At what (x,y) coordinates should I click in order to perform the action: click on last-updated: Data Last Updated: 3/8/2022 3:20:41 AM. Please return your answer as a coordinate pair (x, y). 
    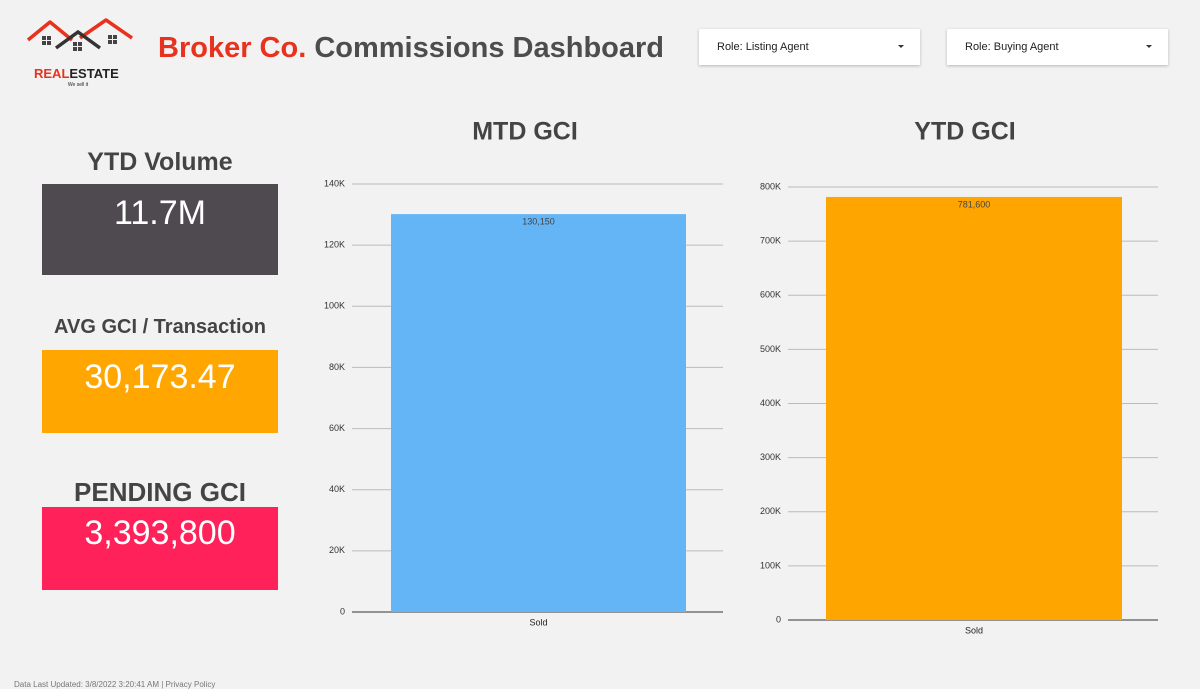
    Looking at the image, I should click on (86, 684).